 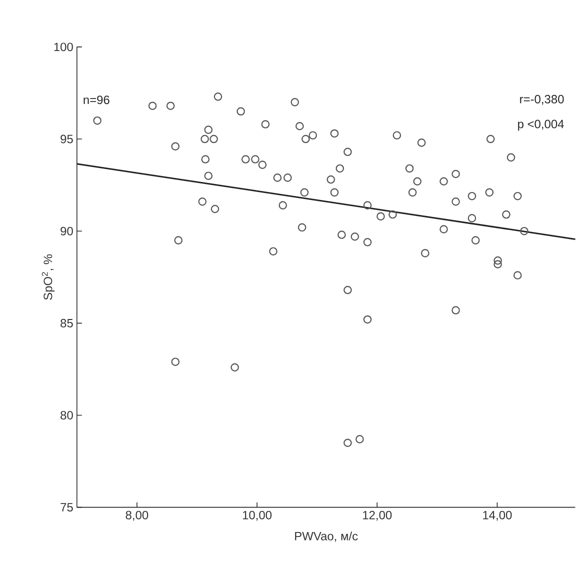 What do you see at coordinates (66, 415) in the screenshot?
I see `y-tick-label: 80` at bounding box center [66, 415].